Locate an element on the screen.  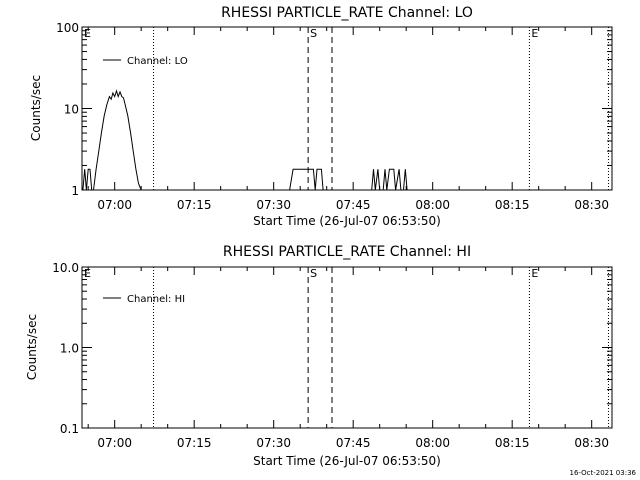
legend-entry: Channel: HI is located at coordinates (156, 299).